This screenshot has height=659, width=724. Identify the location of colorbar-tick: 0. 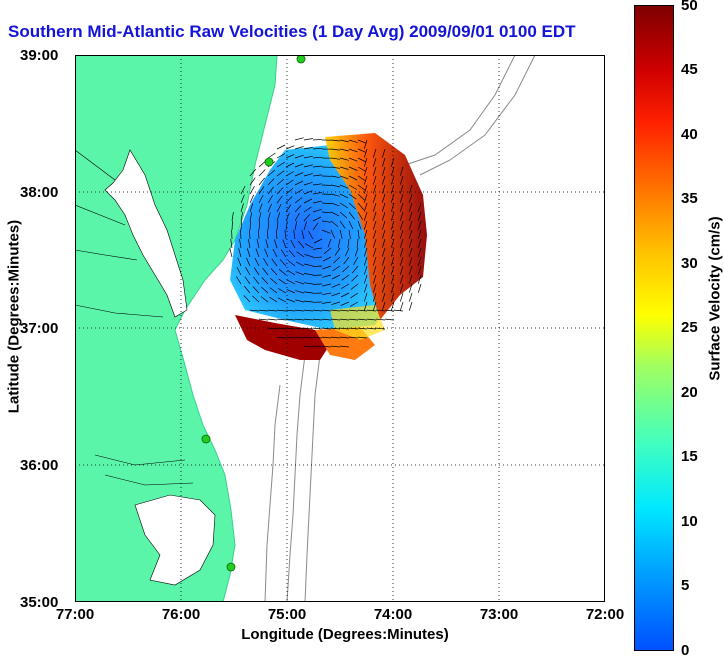
(685, 650).